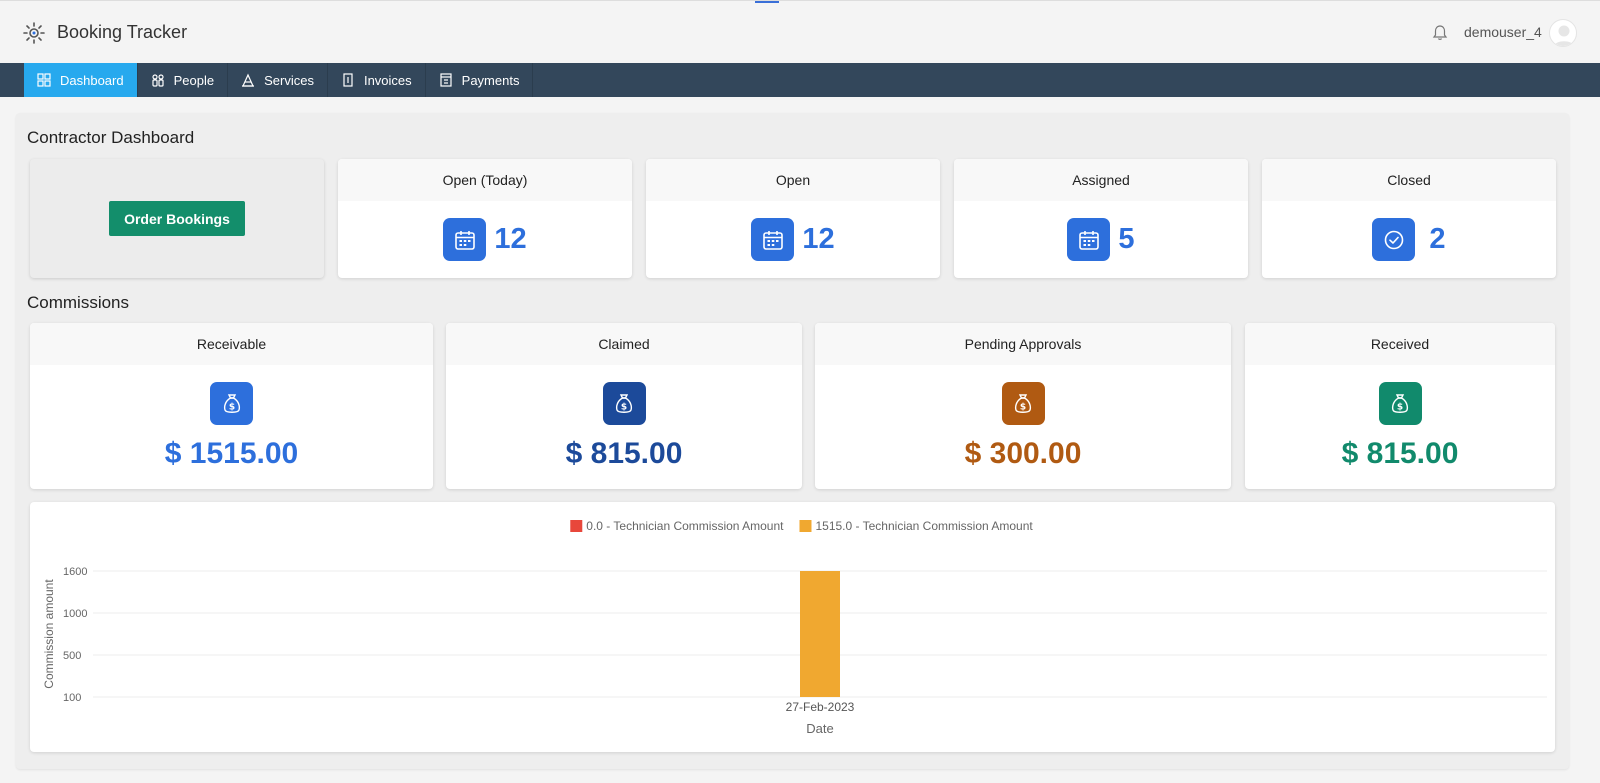 The width and height of the screenshot is (1600, 783). What do you see at coordinates (624, 344) in the screenshot?
I see `commission-label: Claimed` at bounding box center [624, 344].